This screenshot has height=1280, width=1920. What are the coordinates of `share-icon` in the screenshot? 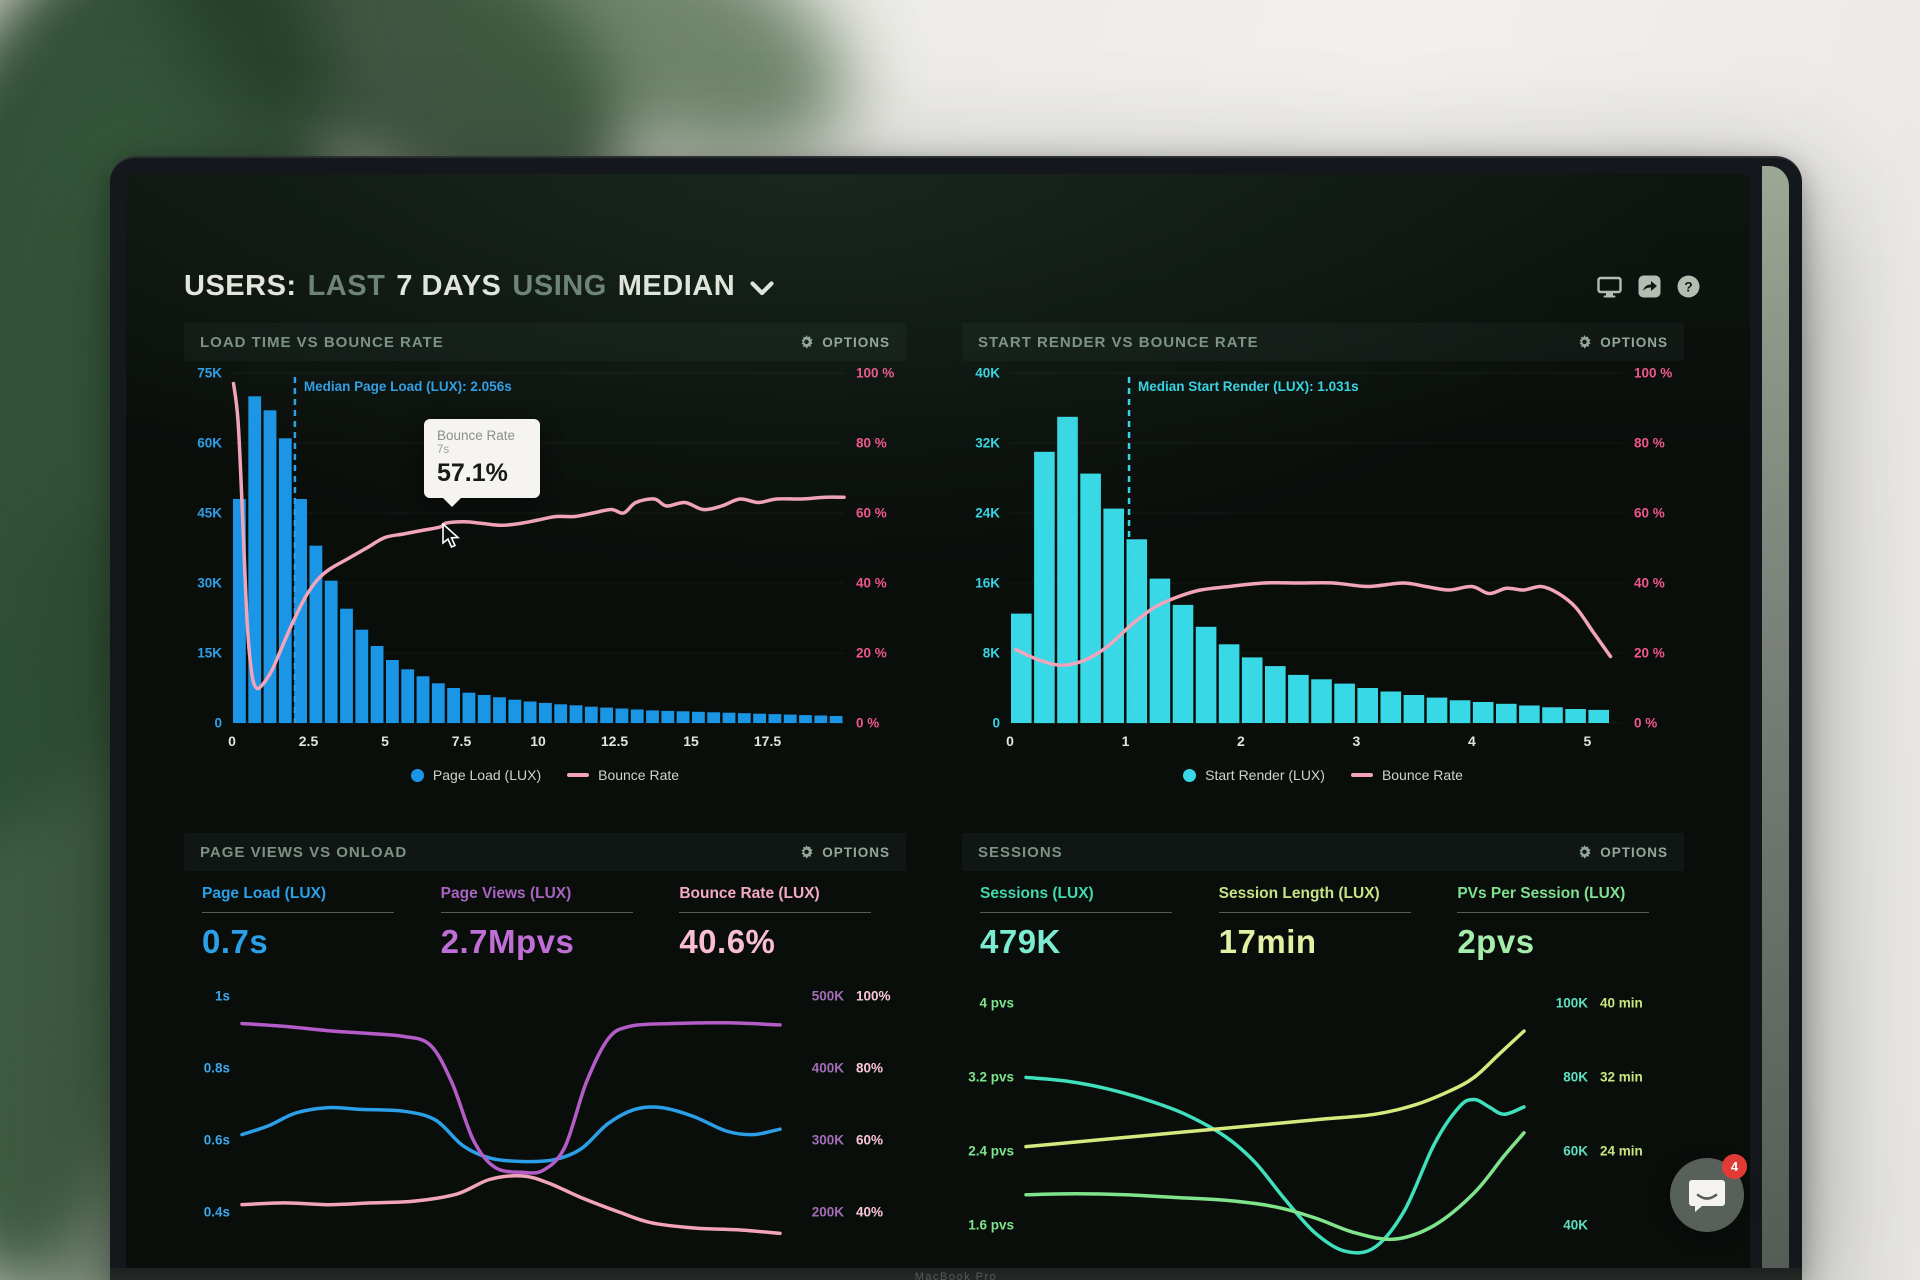 It's located at (1649, 286).